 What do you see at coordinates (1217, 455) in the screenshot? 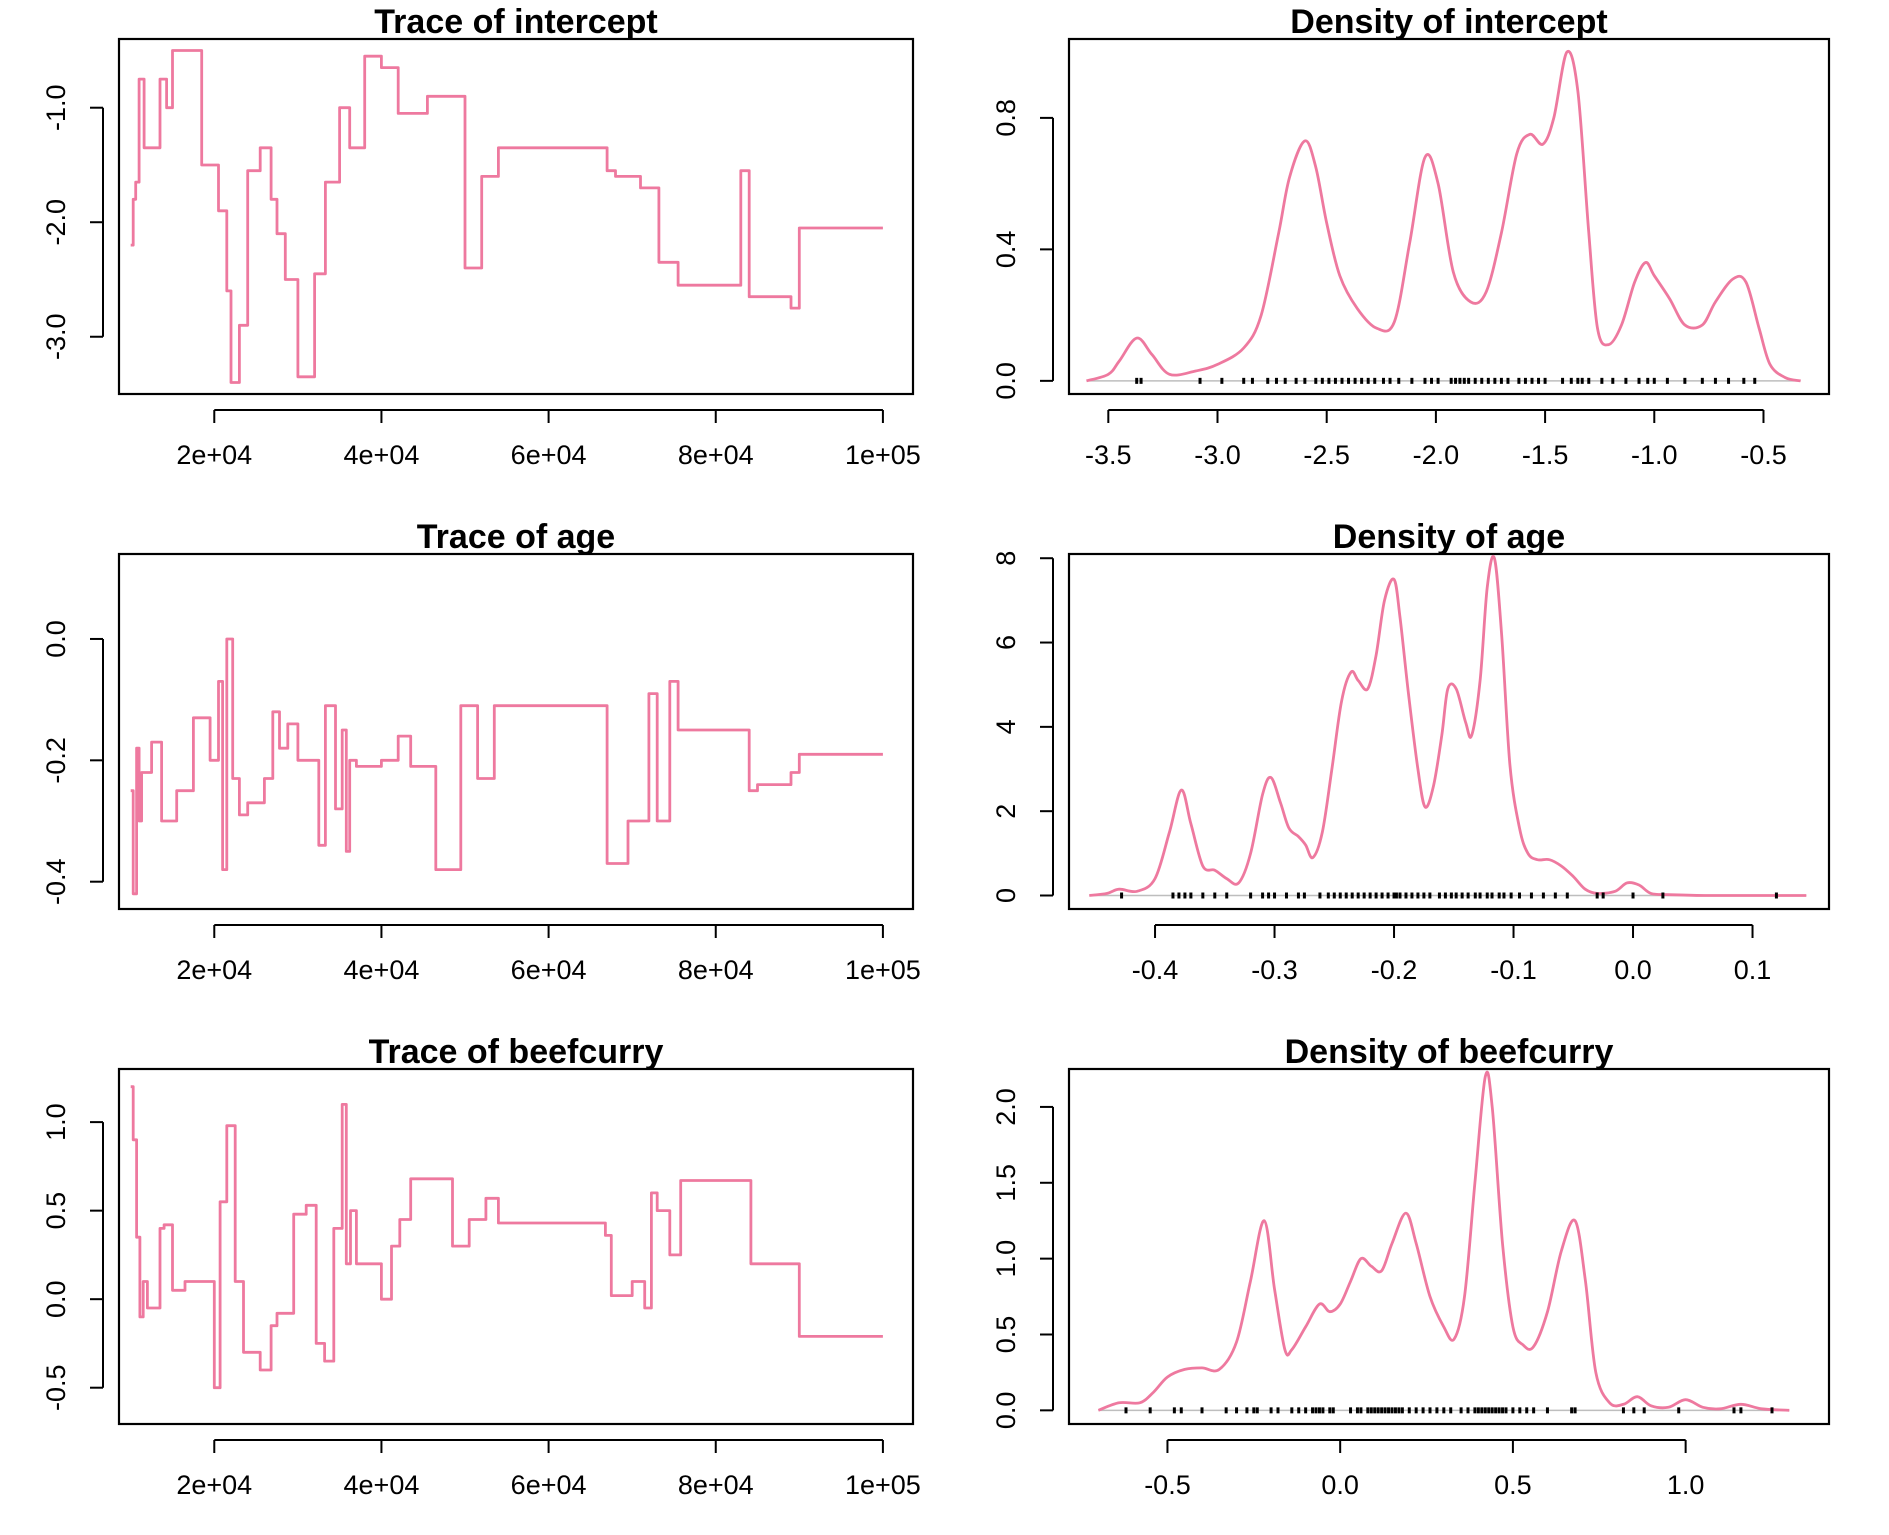
I see `x-tick-label: -3.0` at bounding box center [1217, 455].